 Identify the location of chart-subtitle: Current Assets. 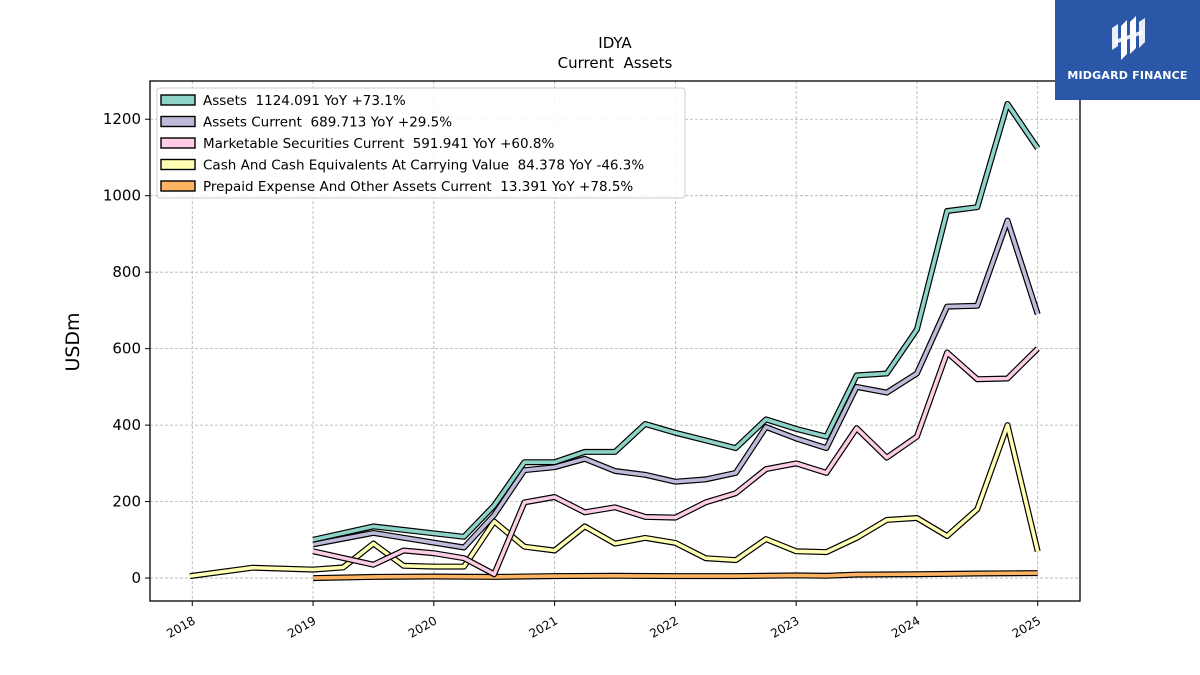
(615, 63).